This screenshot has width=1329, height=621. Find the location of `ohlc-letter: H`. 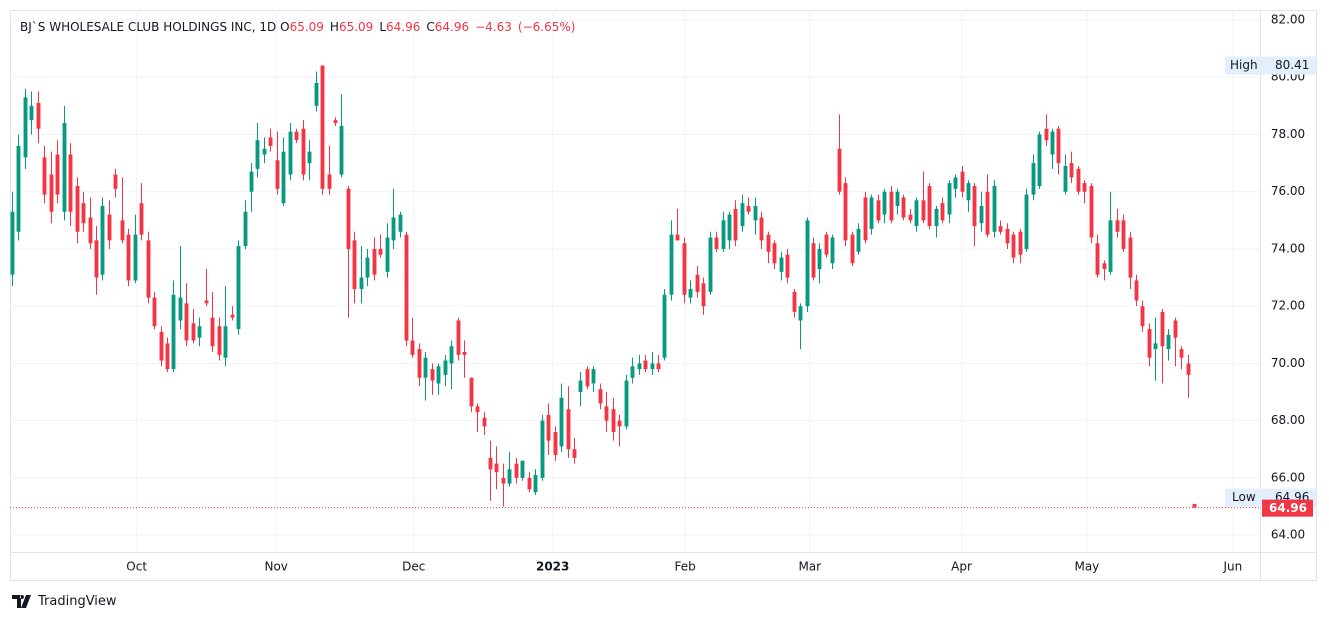

ohlc-letter: H is located at coordinates (334, 27).